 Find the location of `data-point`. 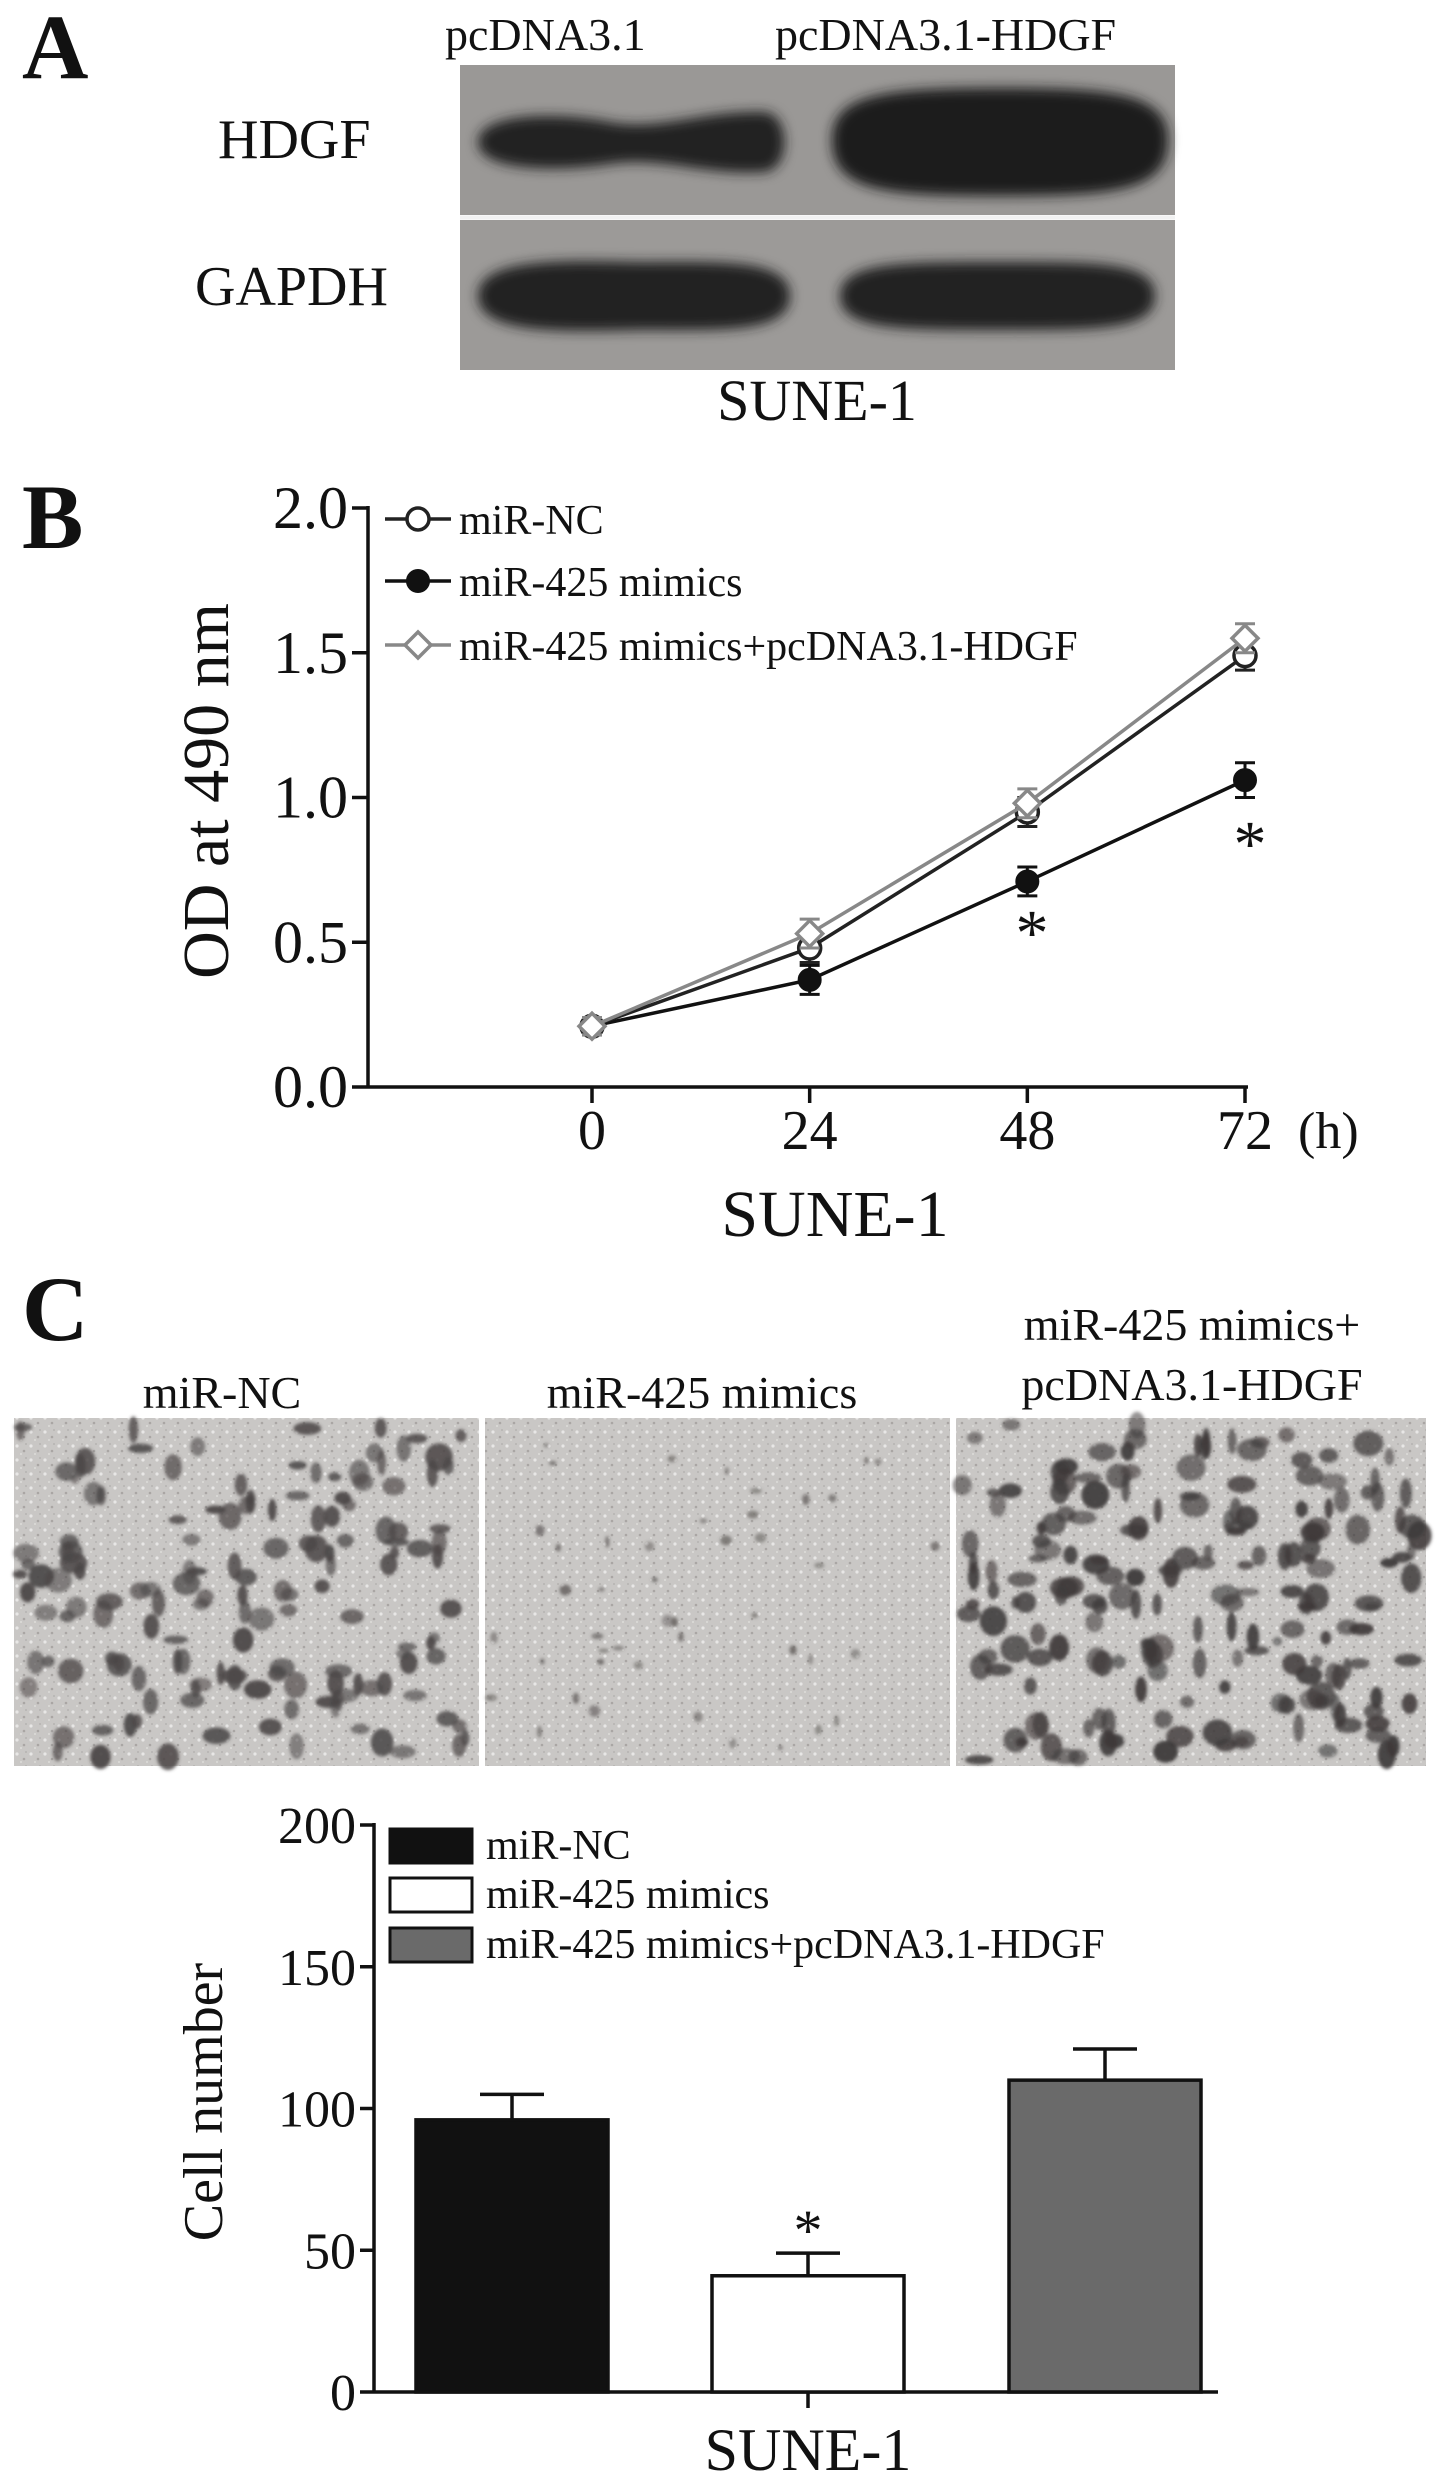

data-point is located at coordinates (1245, 780).